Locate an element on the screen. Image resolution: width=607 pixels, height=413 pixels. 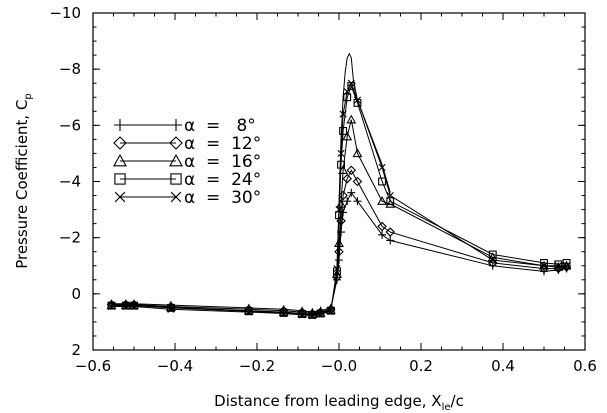
x-tick-label: −0.2 is located at coordinates (257, 366).